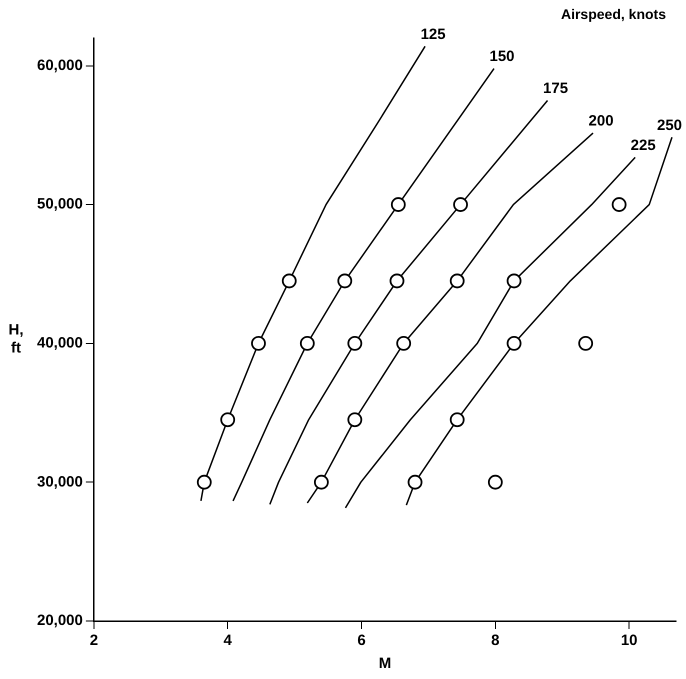 The image size is (686, 679). I want to click on y-tick-label: 60,000, so click(59, 65).